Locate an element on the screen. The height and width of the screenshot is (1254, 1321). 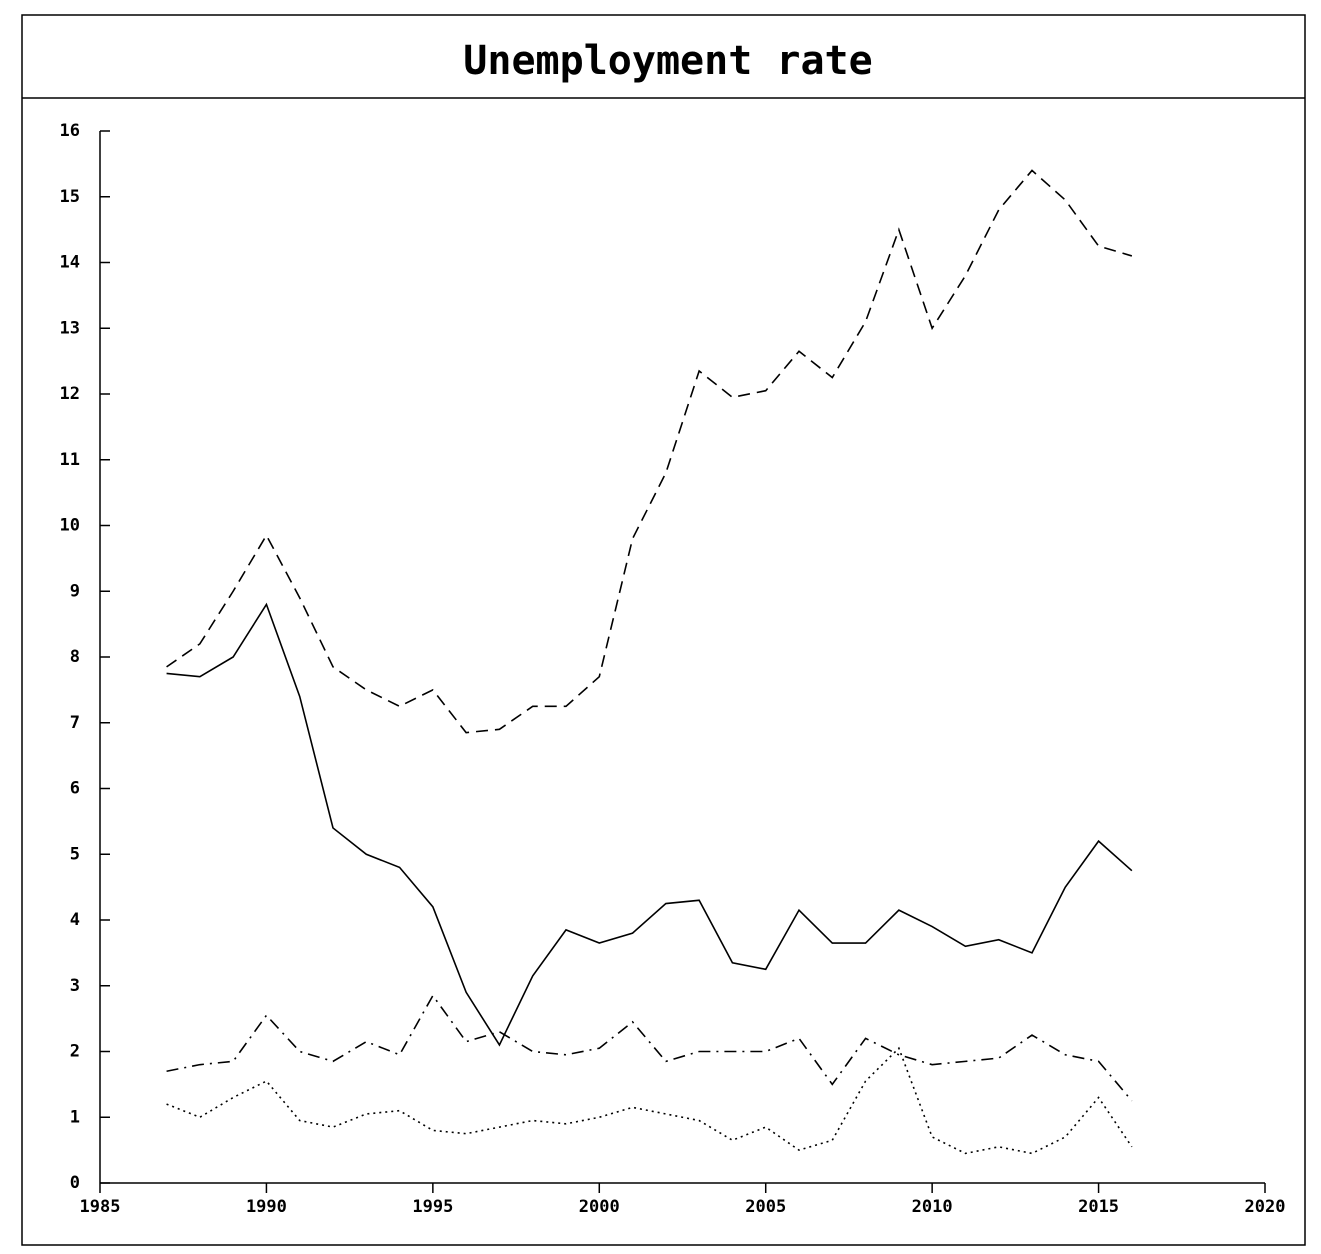
y-tick-label: 10 is located at coordinates (70, 526).